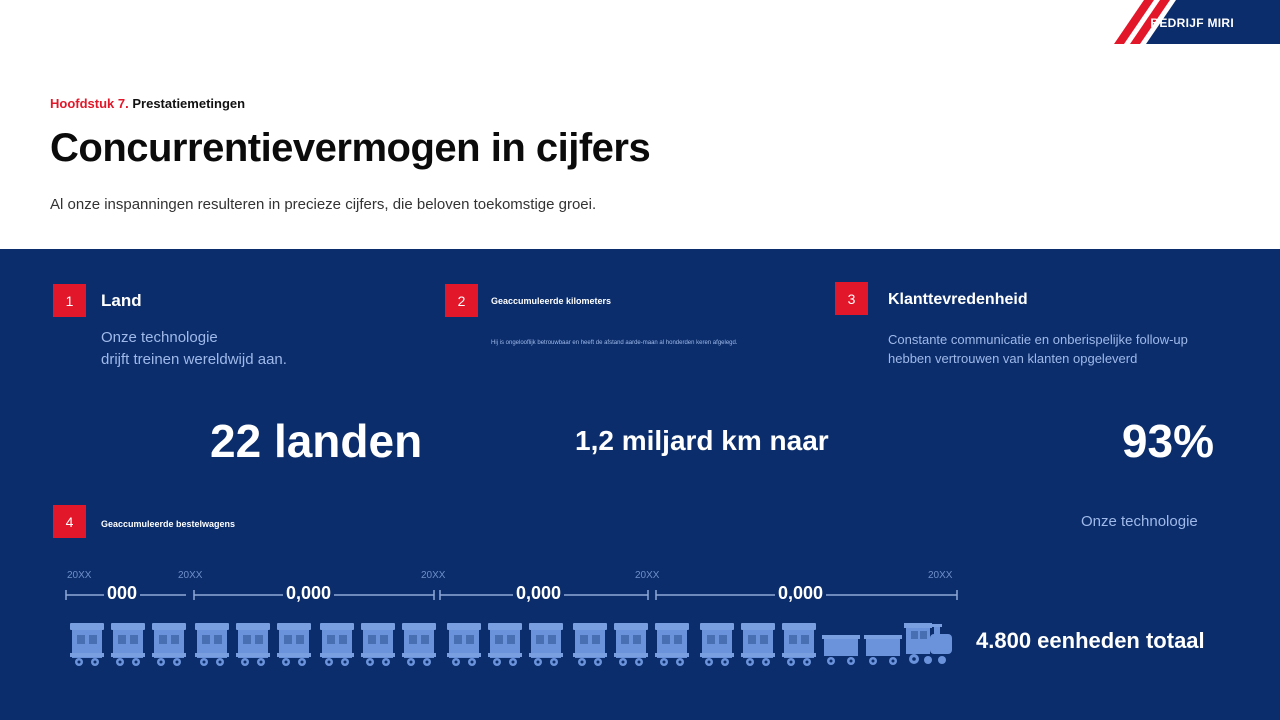 Image resolution: width=1280 pixels, height=720 pixels. I want to click on metric-1-value: 22 landen, so click(316, 441).